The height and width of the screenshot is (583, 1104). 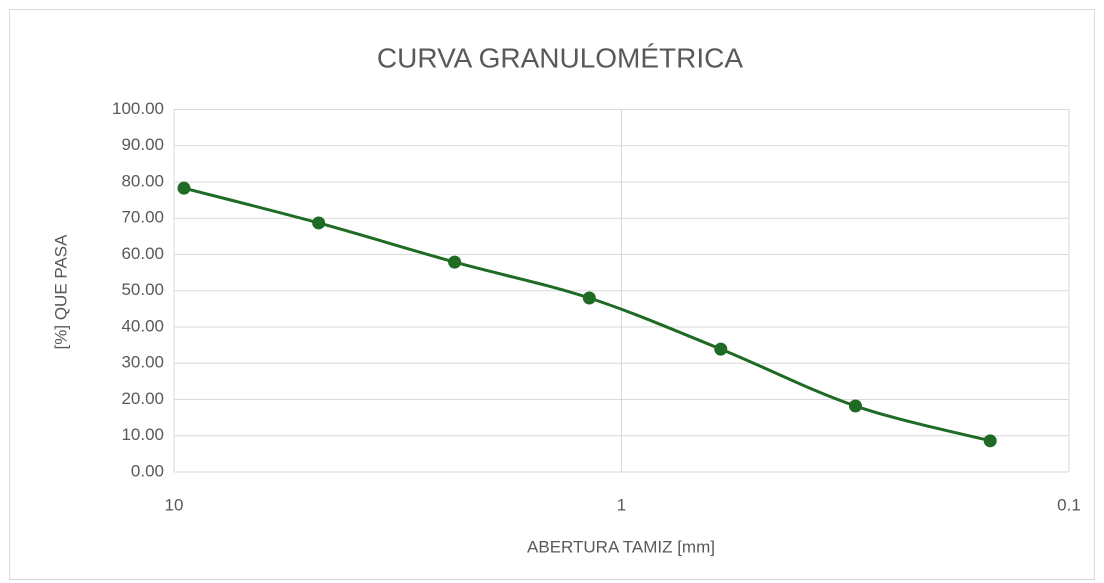 I want to click on x-axis-label: ABERTURA TAMIZ [mm], so click(x=621, y=546).